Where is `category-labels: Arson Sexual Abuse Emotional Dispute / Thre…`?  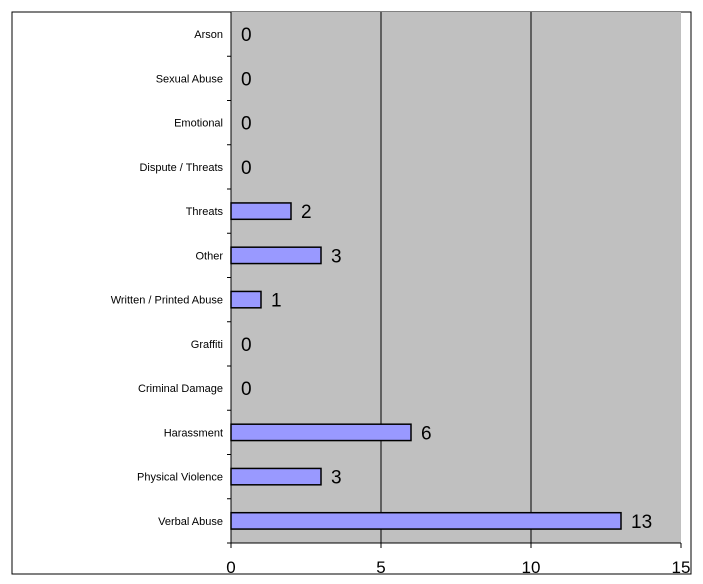
category-labels: Arson Sexual Abuse Emotional Dispute / Thre… is located at coordinates (167, 278).